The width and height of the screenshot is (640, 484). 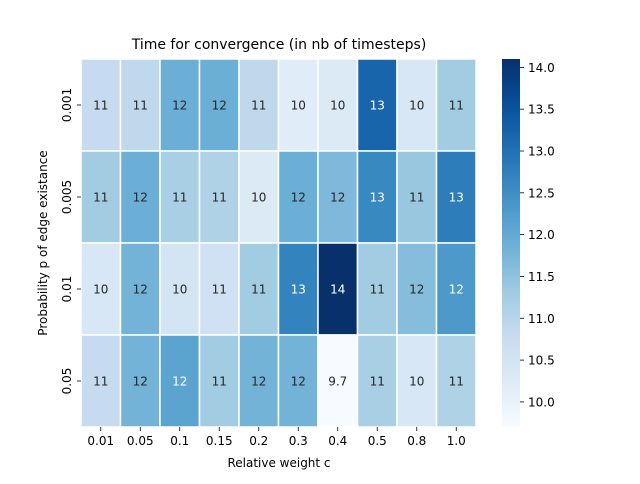 What do you see at coordinates (298, 441) in the screenshot?
I see `x-tick-label: 0.3` at bounding box center [298, 441].